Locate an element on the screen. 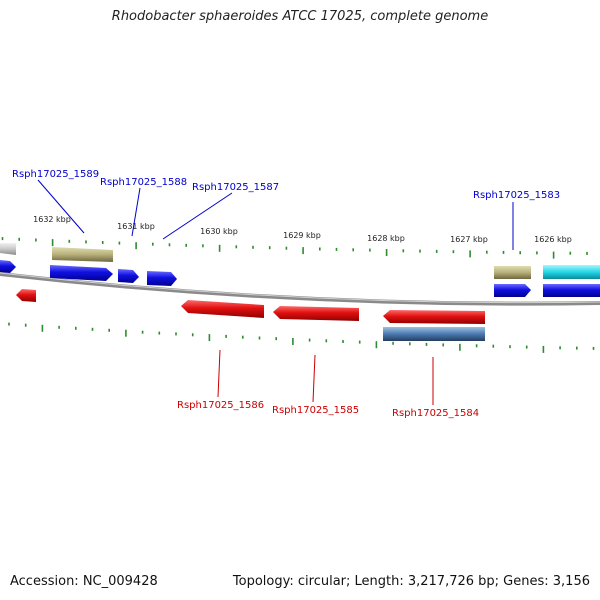  genome-backbone is located at coordinates (300, 289).